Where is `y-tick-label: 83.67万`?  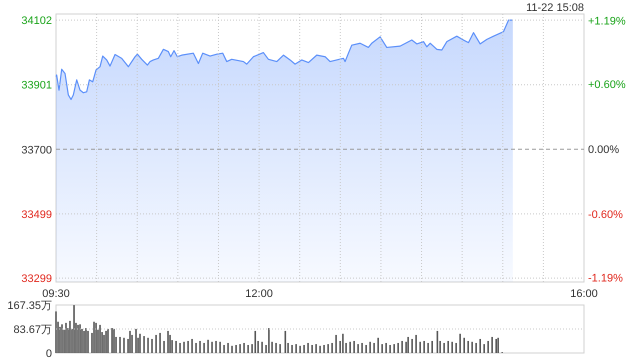
y-tick-label: 83.67万 is located at coordinates (32, 330).